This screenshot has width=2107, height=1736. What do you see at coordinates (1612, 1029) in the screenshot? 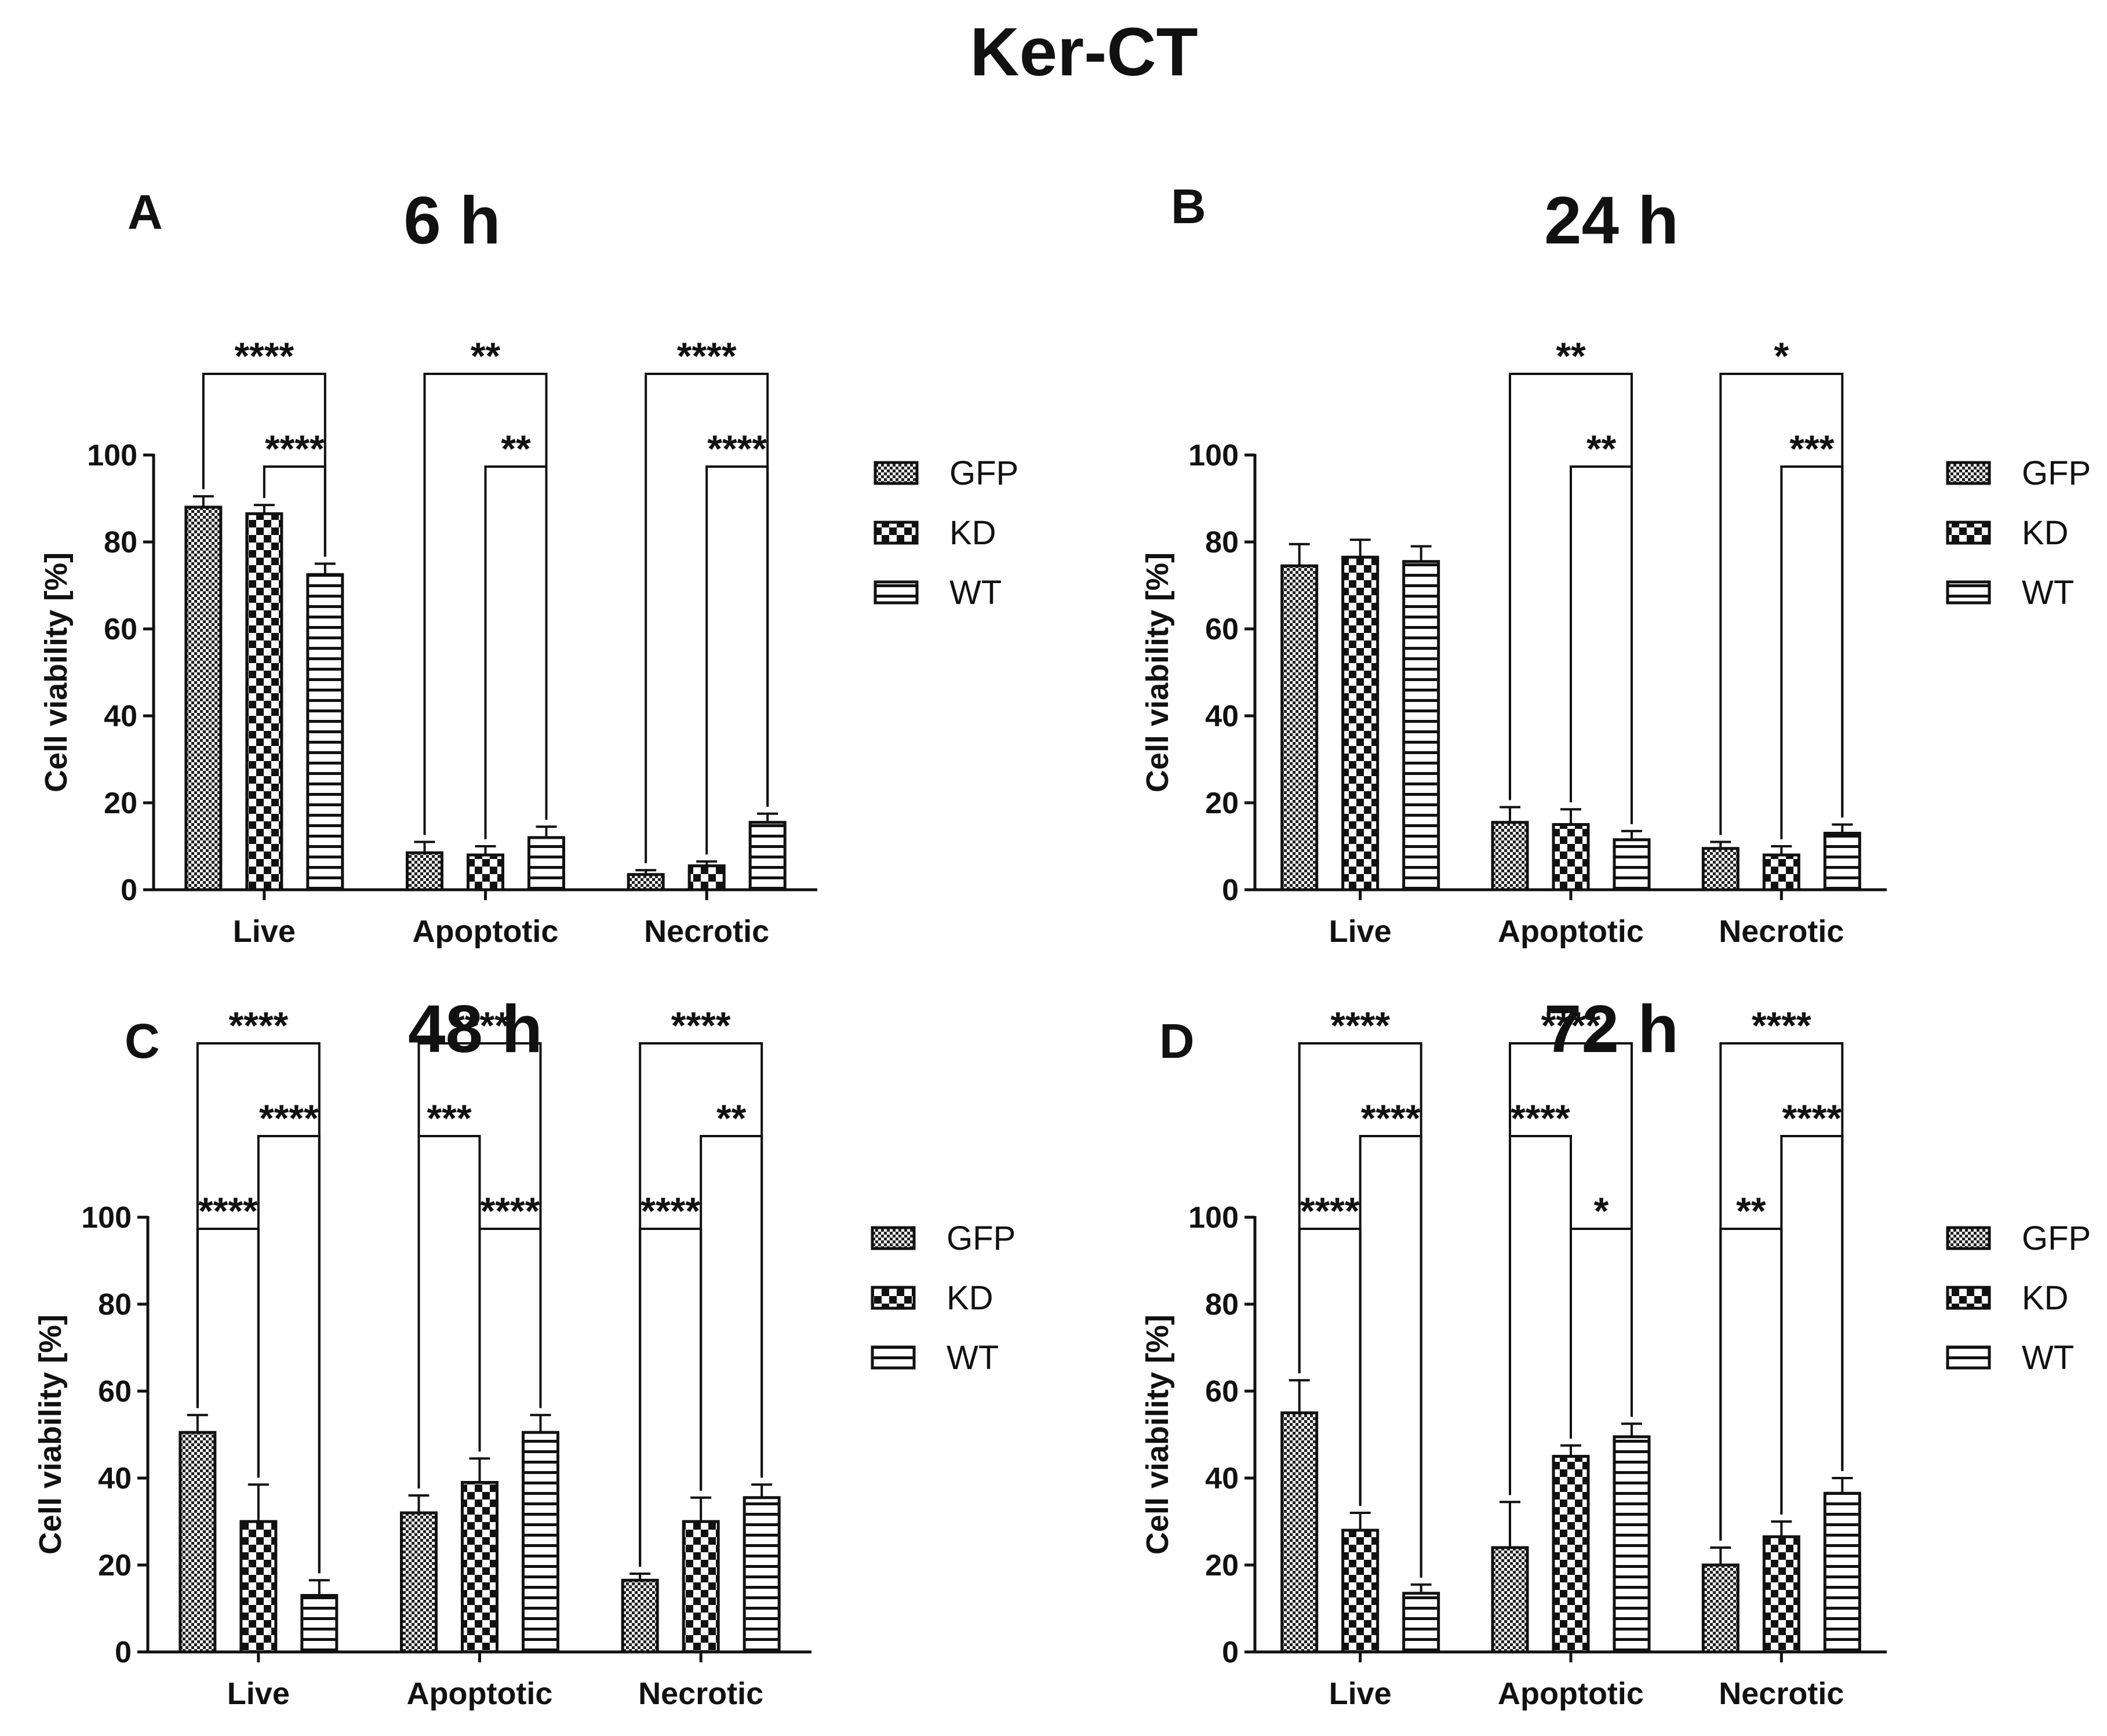
I see `panel-title: 72 h` at bounding box center [1612, 1029].